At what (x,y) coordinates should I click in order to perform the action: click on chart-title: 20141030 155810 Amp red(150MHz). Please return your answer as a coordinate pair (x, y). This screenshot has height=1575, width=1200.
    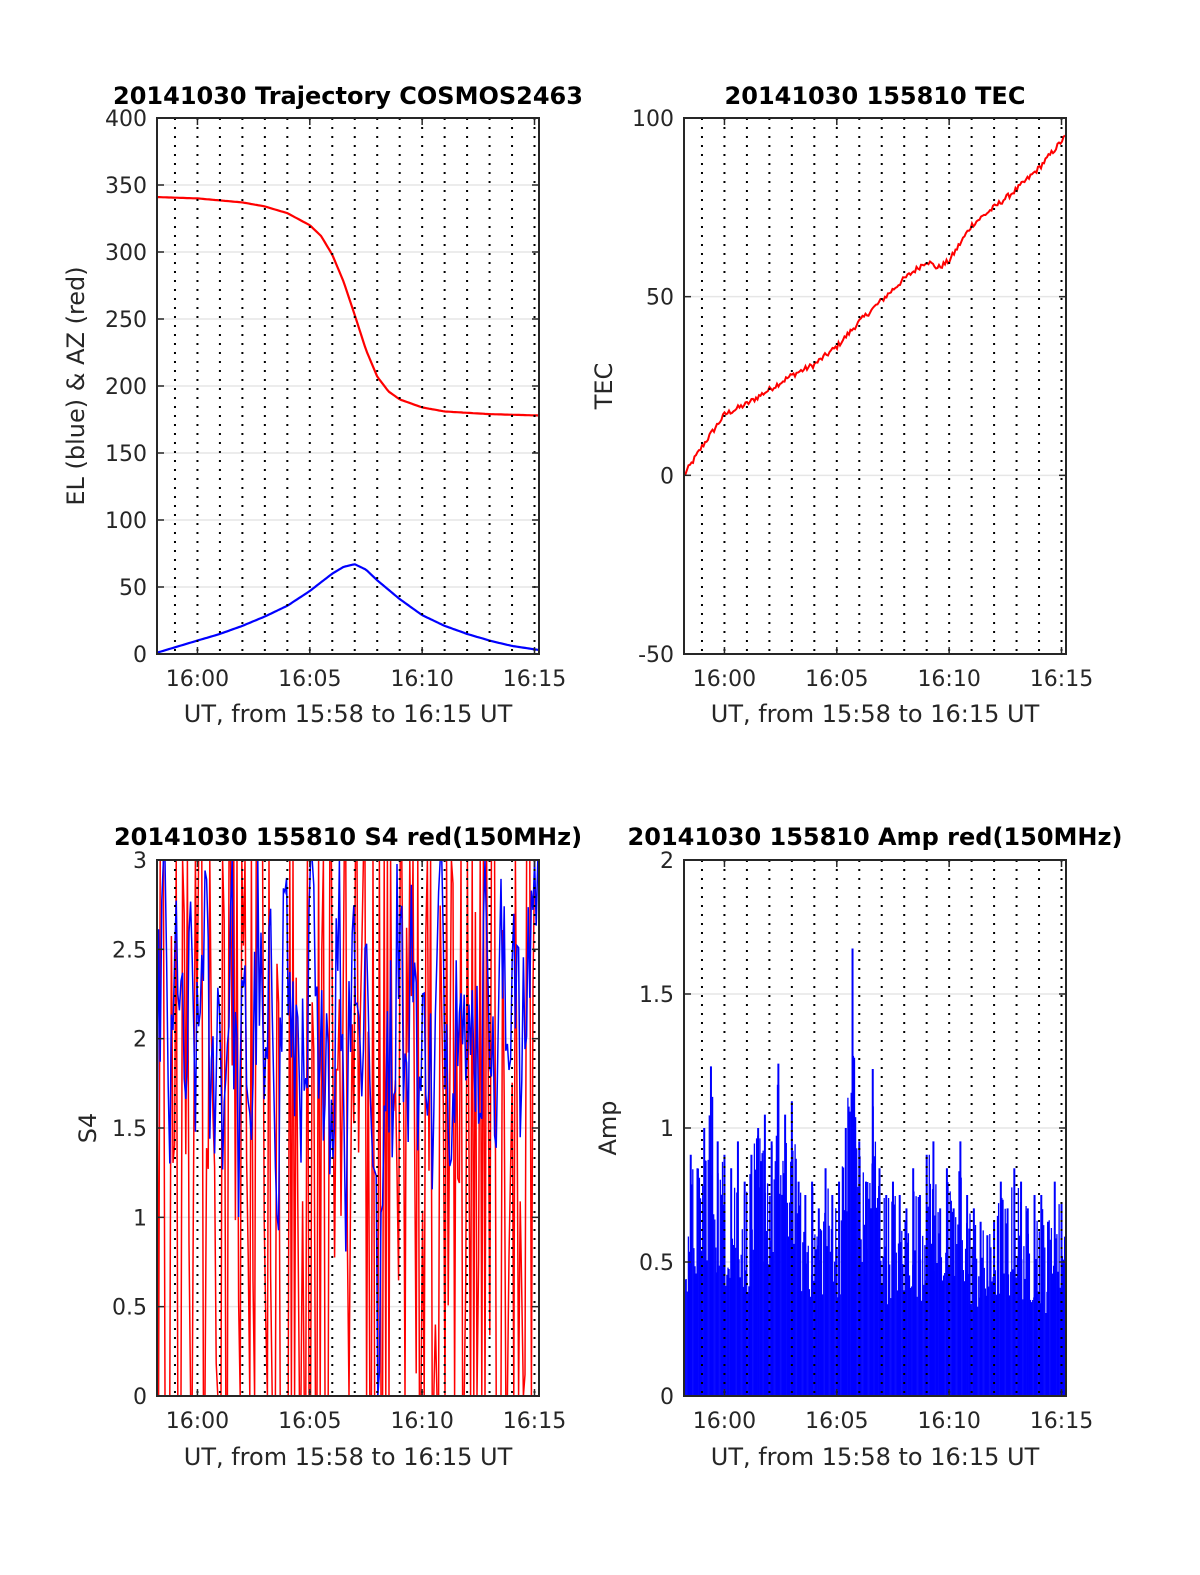
    Looking at the image, I should click on (875, 837).